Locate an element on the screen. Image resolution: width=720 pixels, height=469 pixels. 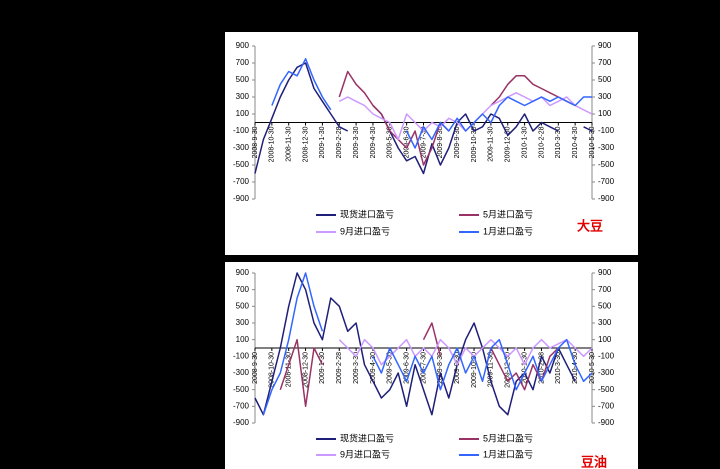
chart-annotation: 豆油 is located at coordinates (594, 461).